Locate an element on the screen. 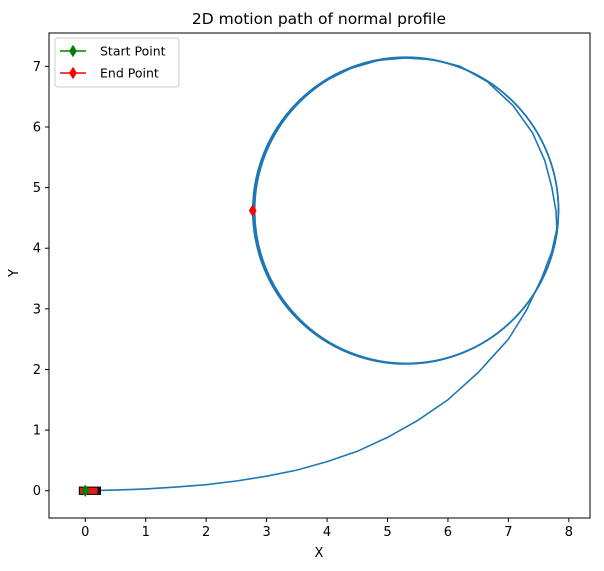  x-tick-label-6: 6 is located at coordinates (448, 532).